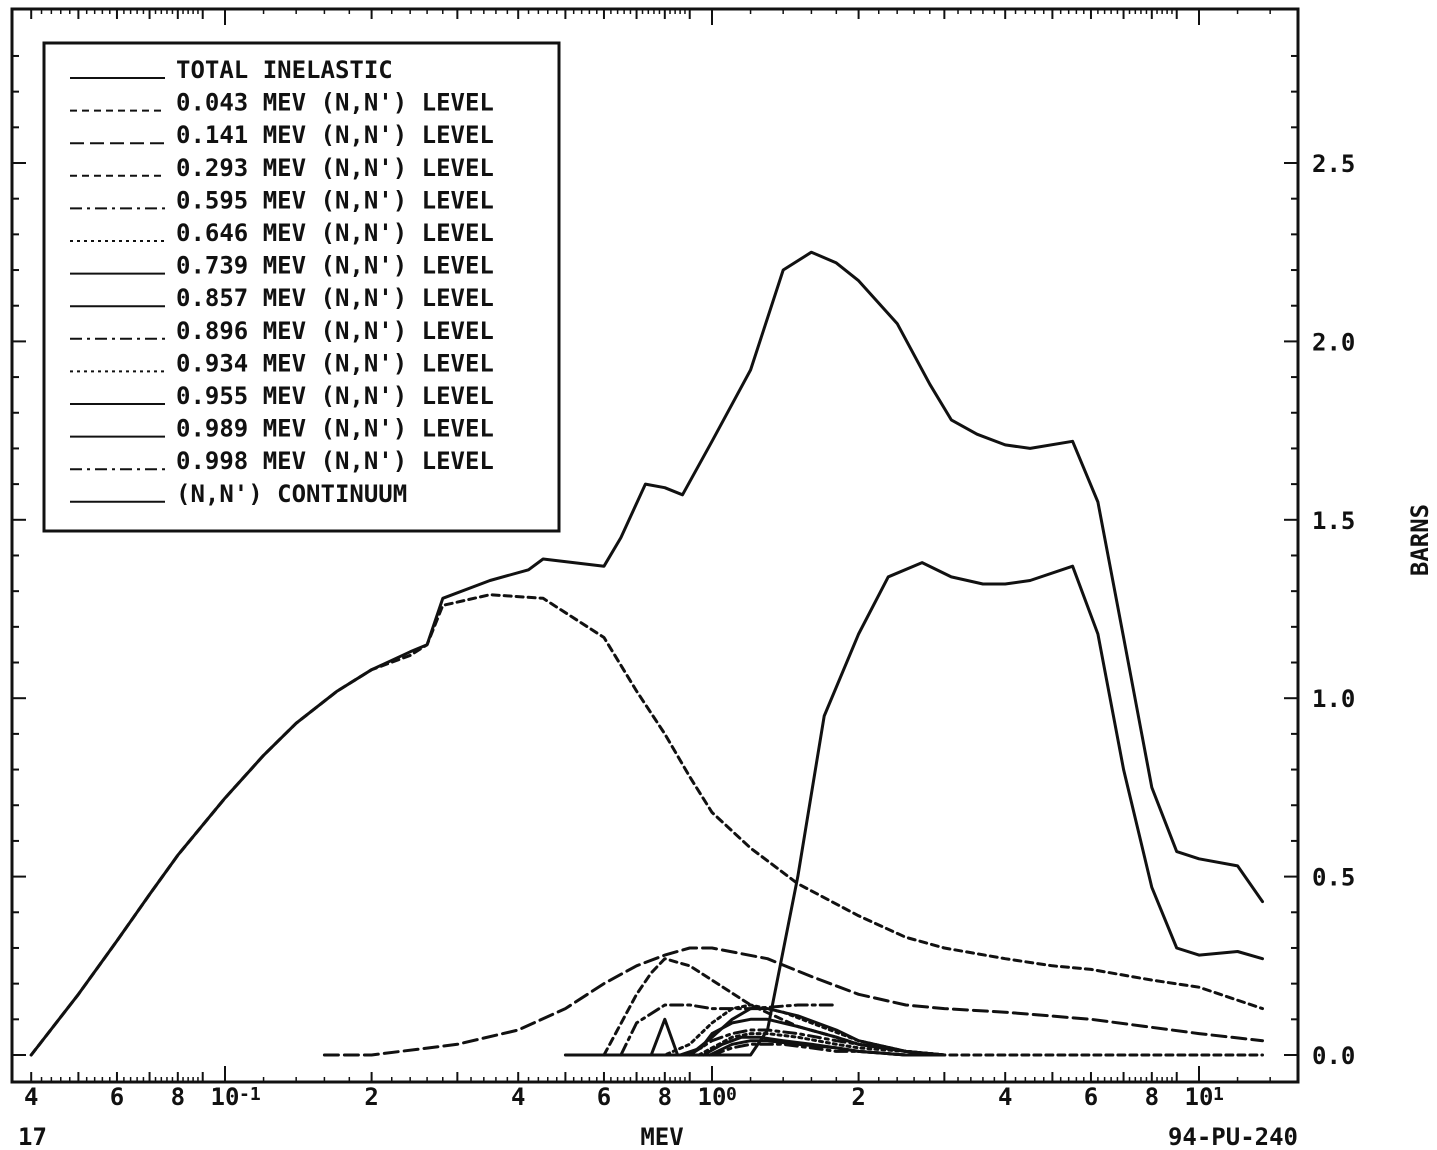 The height and width of the screenshot is (1150, 1437). Describe the element at coordinates (335, 363) in the screenshot. I see `legend-label: 0.934 MEV (N,N') LEVEL` at that location.